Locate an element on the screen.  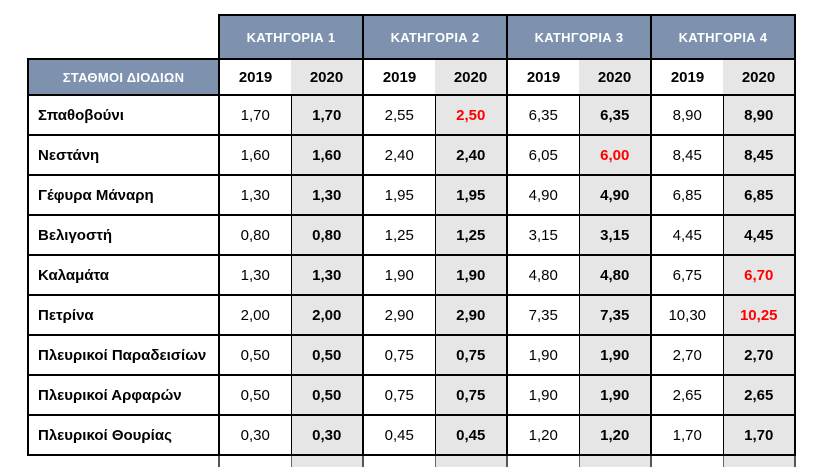
station-name: Νεστάνη is located at coordinates (123, 155).